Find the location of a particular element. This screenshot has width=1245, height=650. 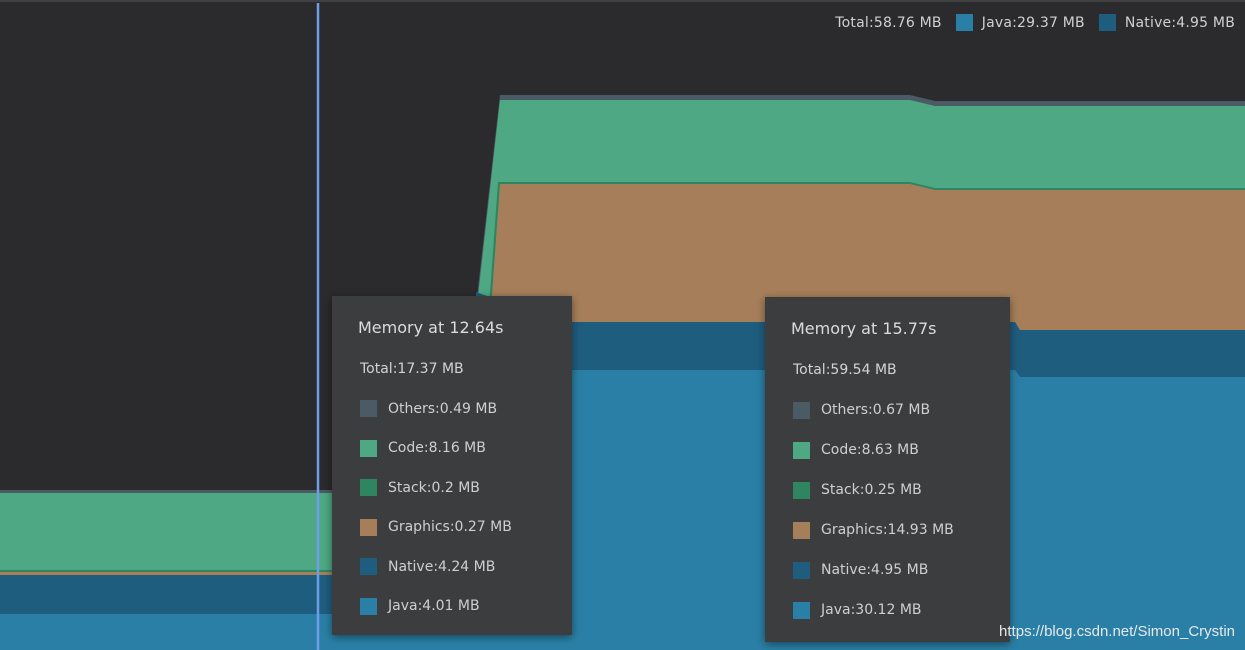

tooltip-row-value: 4.24 MB is located at coordinates (467, 566).